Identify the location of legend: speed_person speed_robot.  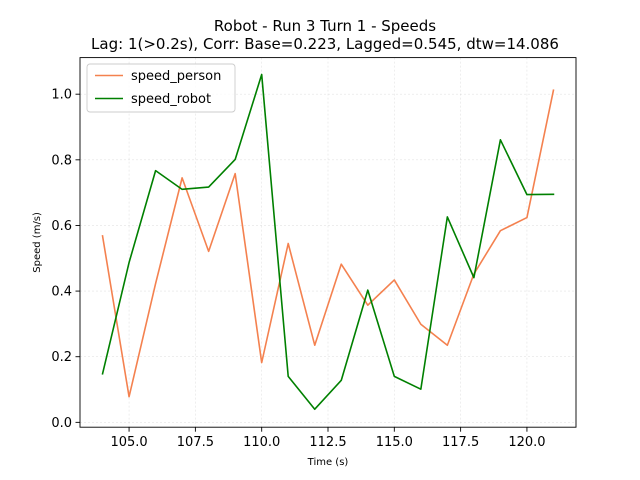
(161, 88).